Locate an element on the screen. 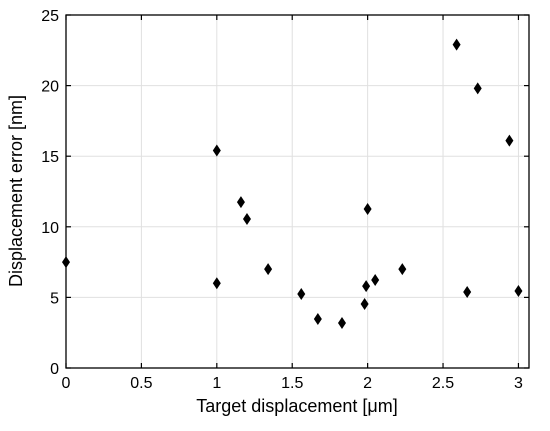 The image size is (550, 431). y-tick-label: 0 is located at coordinates (54, 369).